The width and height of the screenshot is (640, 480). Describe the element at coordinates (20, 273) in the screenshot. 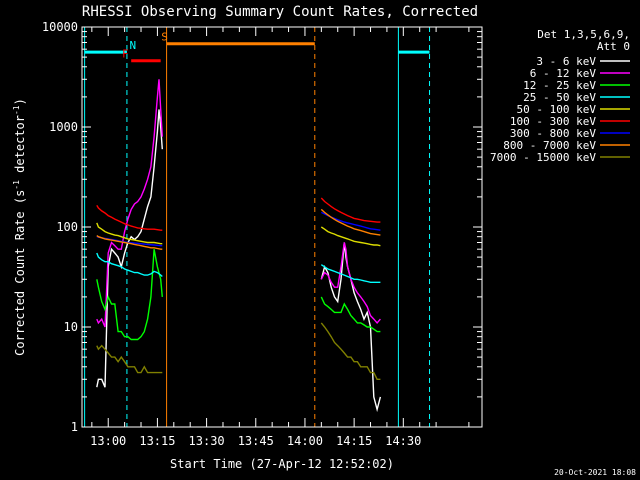

I see `y-axis-label-part-1: Corrected Count Rate (s` at that location.